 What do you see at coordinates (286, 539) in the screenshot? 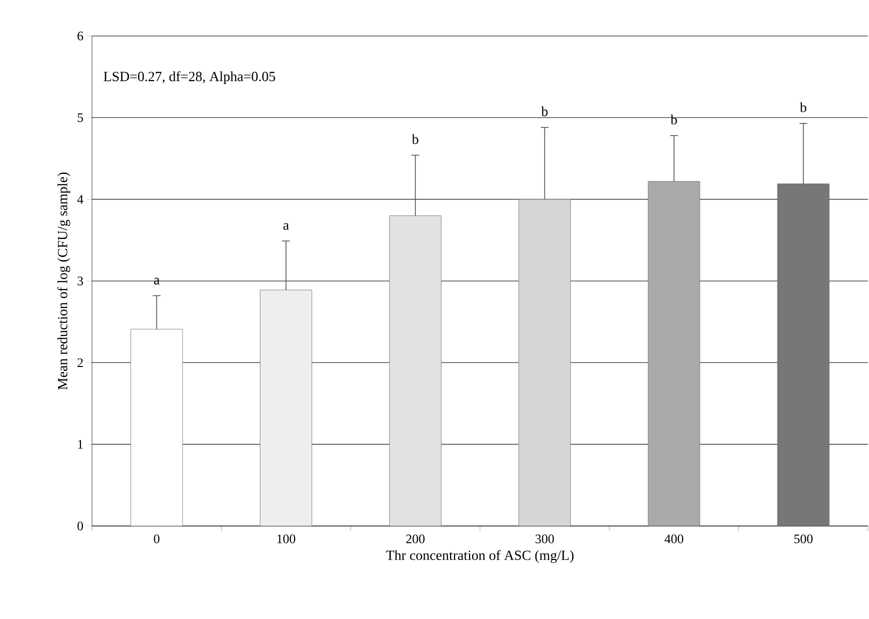
I see `x-tick-label: 100` at bounding box center [286, 539].